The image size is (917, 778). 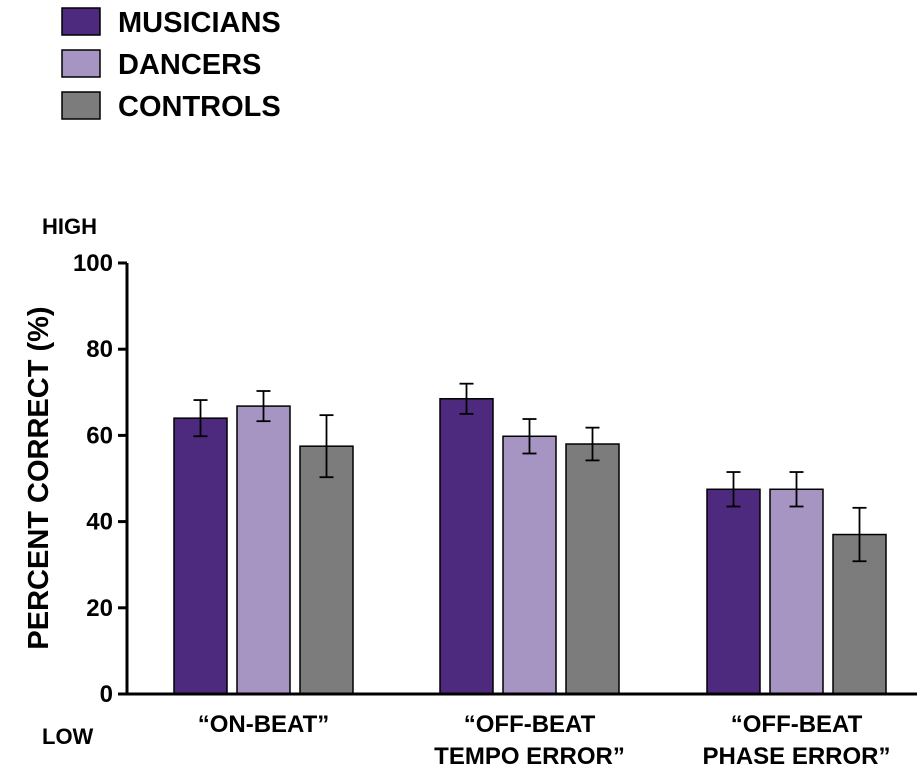 I want to click on y-tick-label-40: 40, so click(x=99, y=522).